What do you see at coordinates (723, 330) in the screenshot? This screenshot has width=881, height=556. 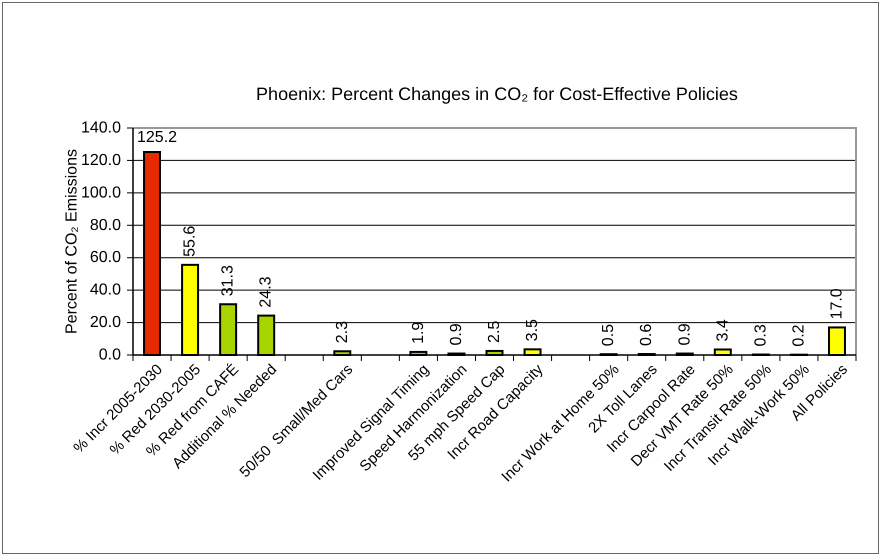 I see `data-label: 3.4` at bounding box center [723, 330].